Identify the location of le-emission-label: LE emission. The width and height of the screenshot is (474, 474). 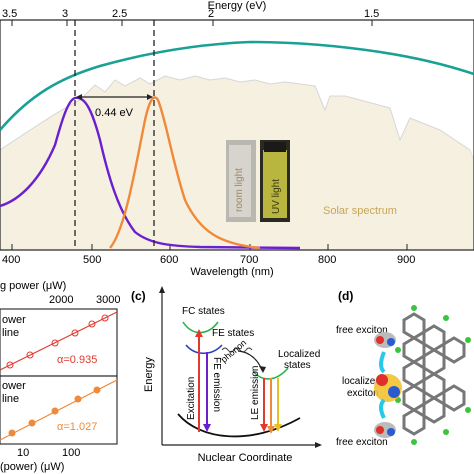
(255, 393).